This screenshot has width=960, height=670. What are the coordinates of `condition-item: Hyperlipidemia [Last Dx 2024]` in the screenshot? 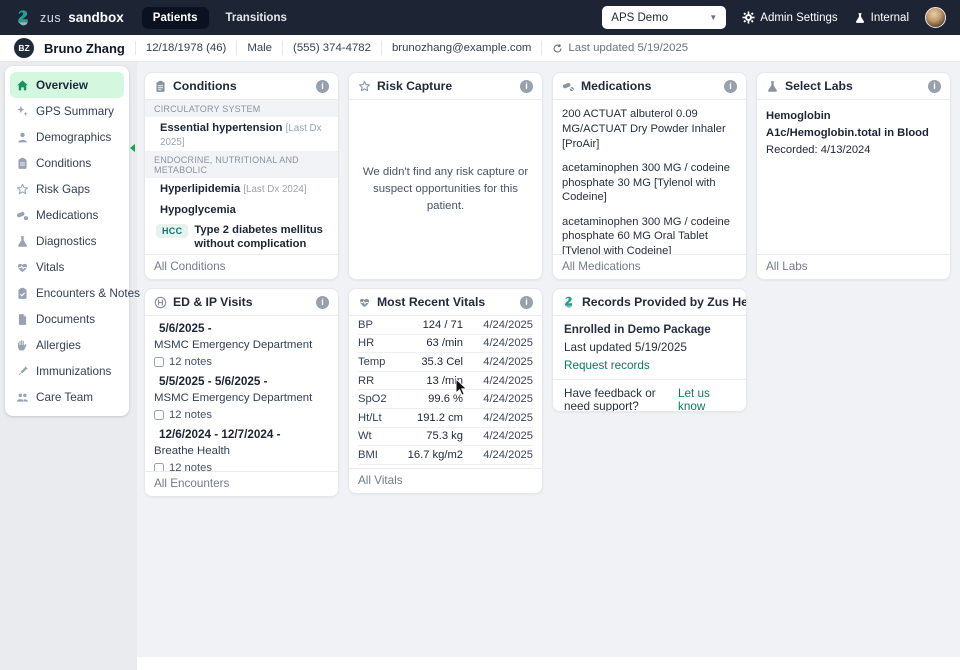 It's located at (233, 189).